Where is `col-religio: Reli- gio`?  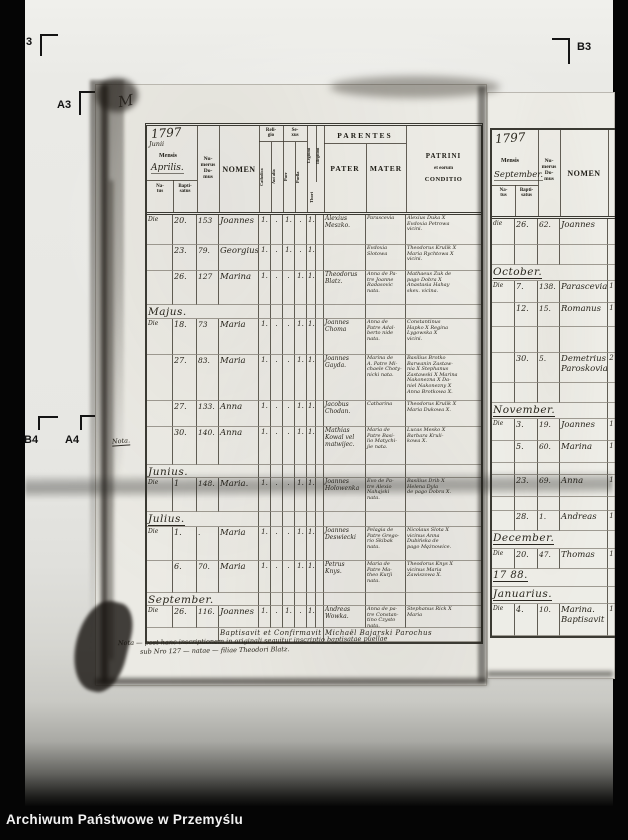 col-religio: Reli- gio is located at coordinates (271, 133).